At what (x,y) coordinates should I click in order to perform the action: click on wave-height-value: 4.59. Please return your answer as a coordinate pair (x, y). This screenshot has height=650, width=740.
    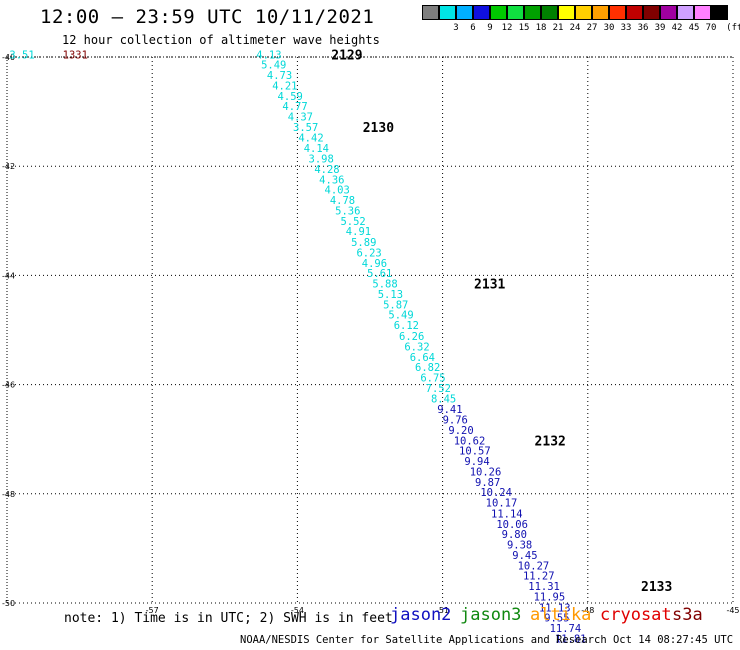
    Looking at the image, I should click on (290, 97).